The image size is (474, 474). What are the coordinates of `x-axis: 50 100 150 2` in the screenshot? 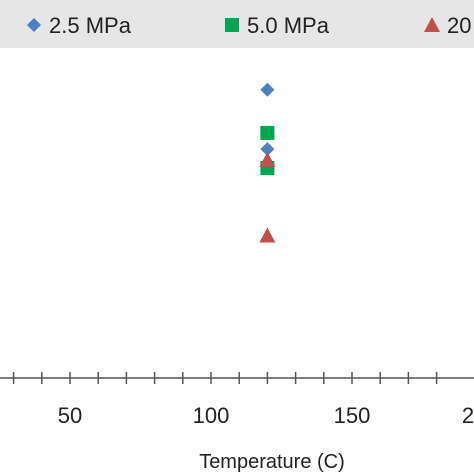 It's located at (237, 400).